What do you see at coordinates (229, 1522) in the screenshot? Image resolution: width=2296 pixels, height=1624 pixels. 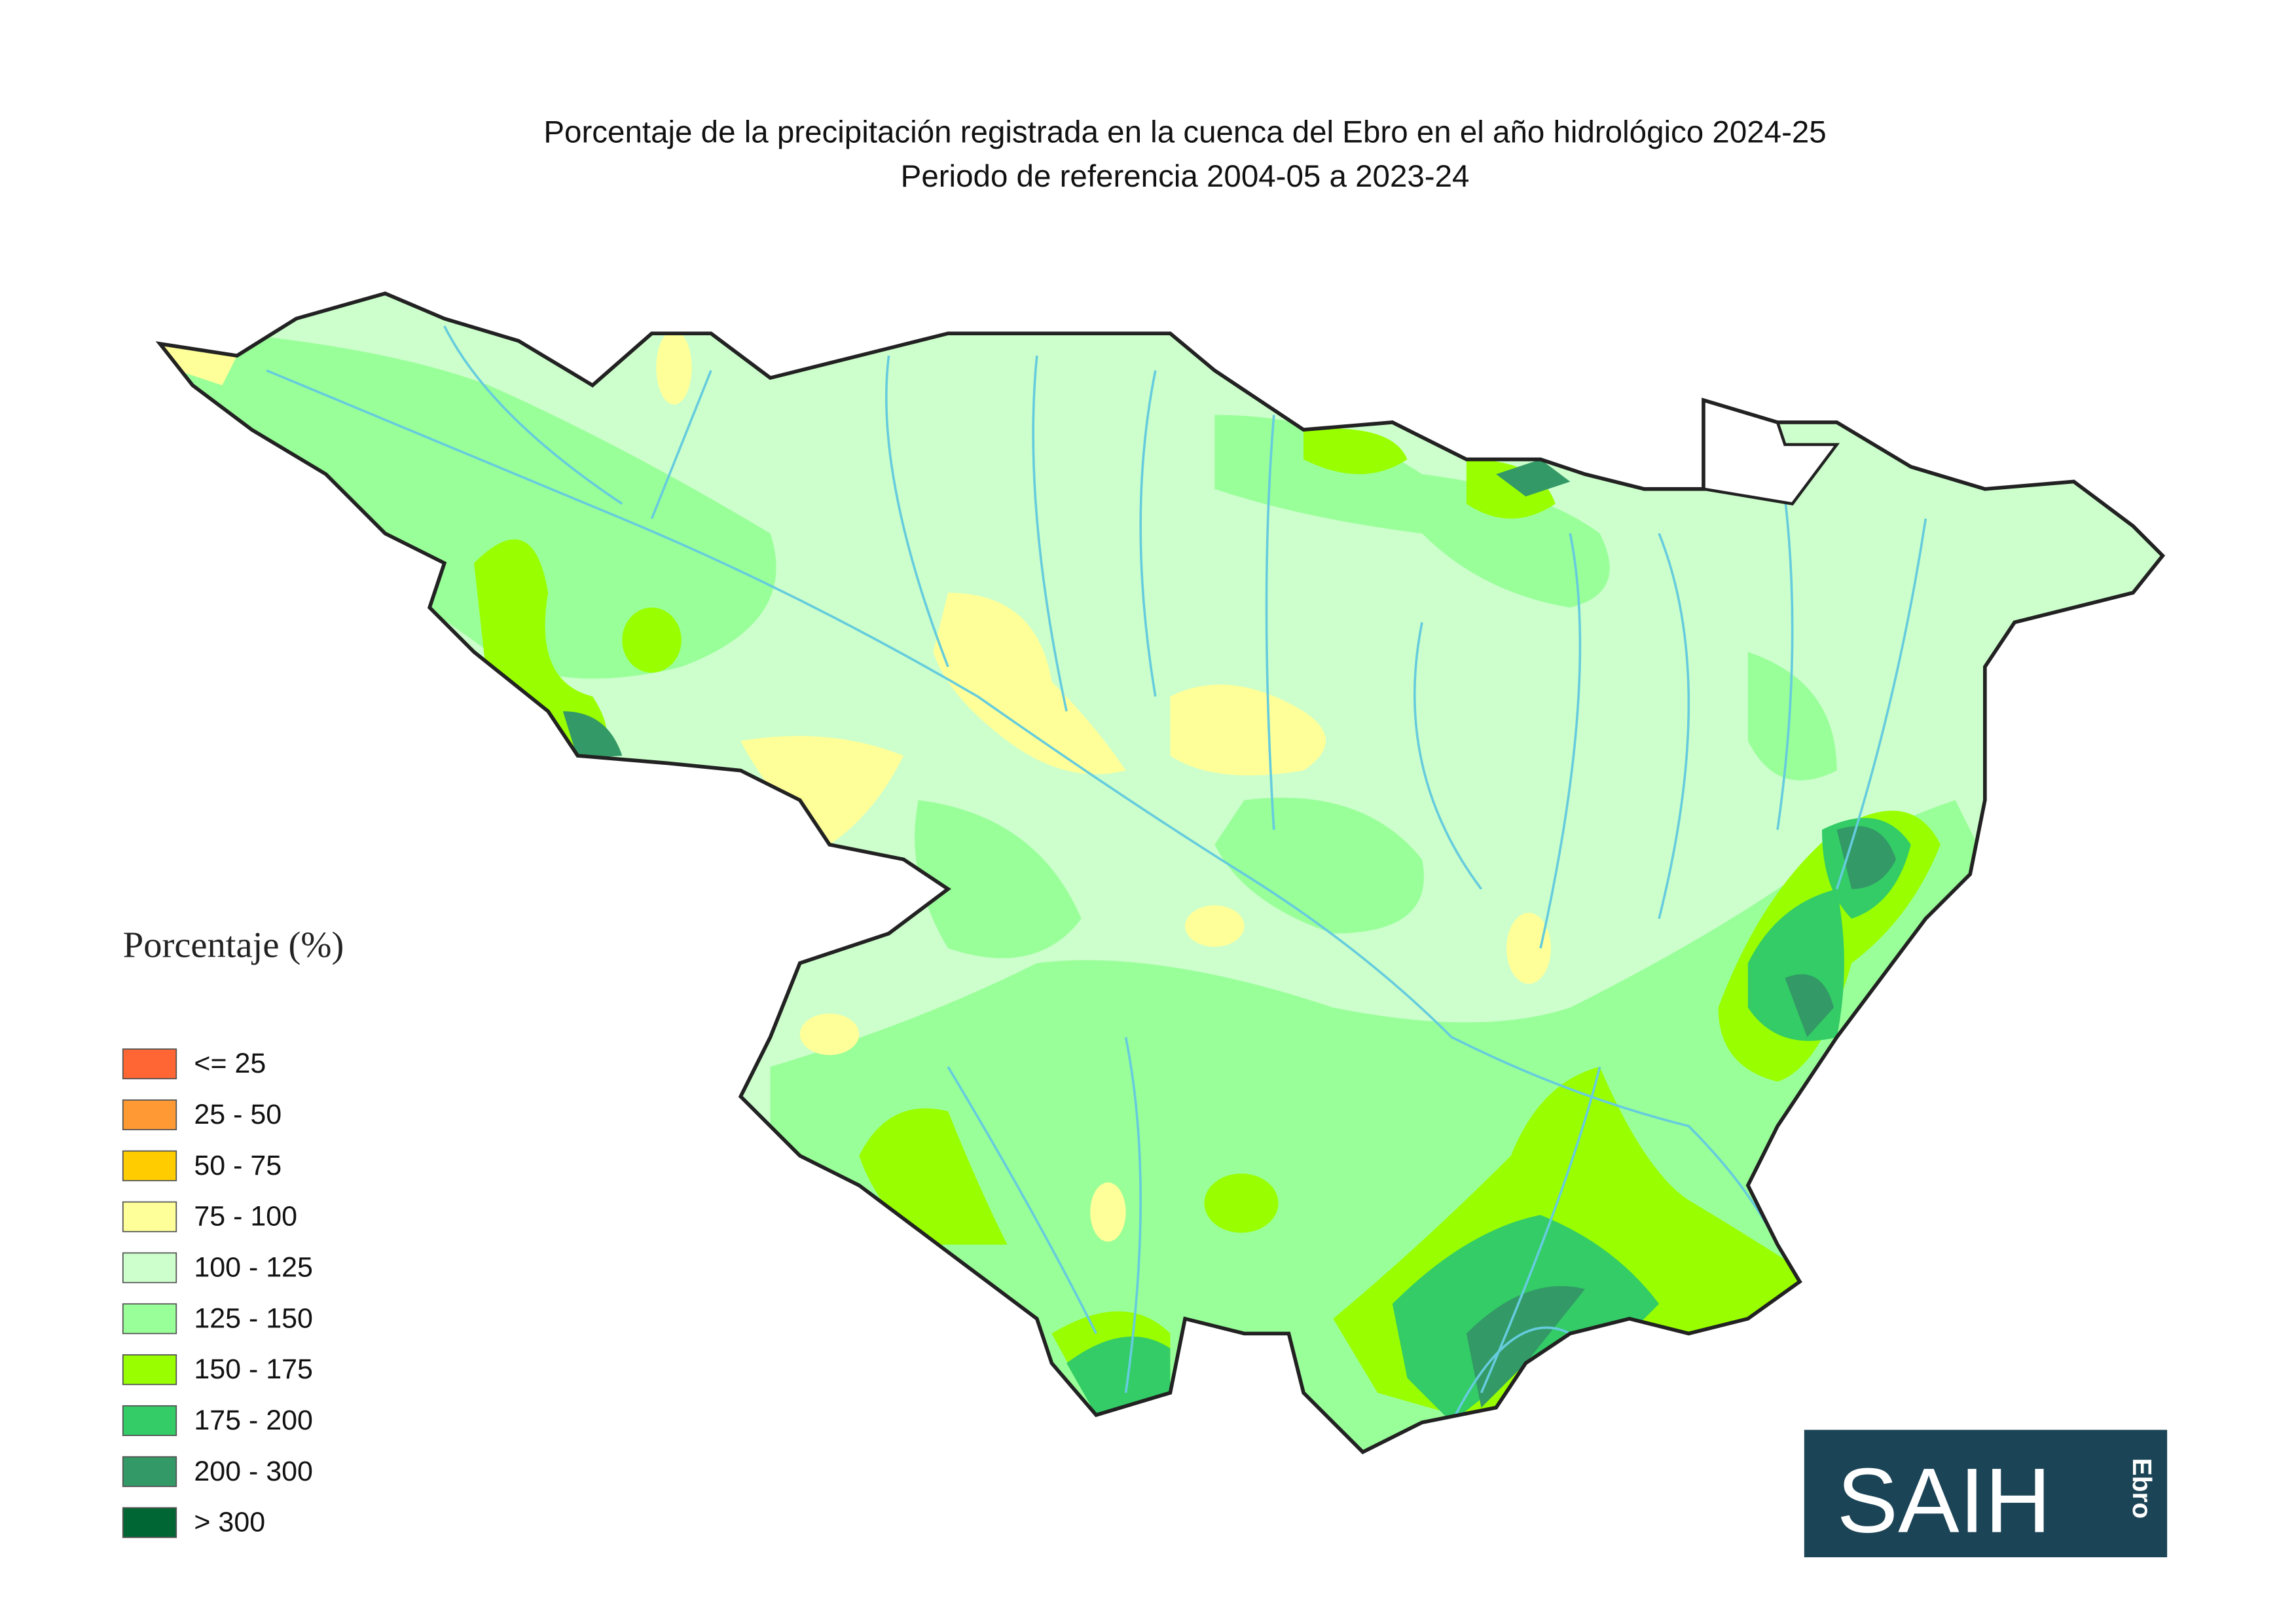 I see `legend-label: > 300` at bounding box center [229, 1522].